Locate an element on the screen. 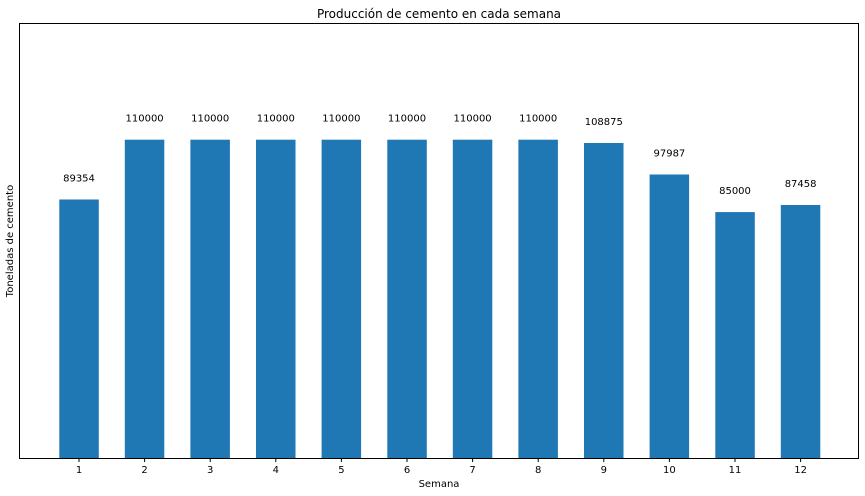 Image resolution: width=865 pixels, height=496 pixels. x-ticks-group: 1 2 3 4 5 6 7 8 9 10 11 12 is located at coordinates (441, 467).